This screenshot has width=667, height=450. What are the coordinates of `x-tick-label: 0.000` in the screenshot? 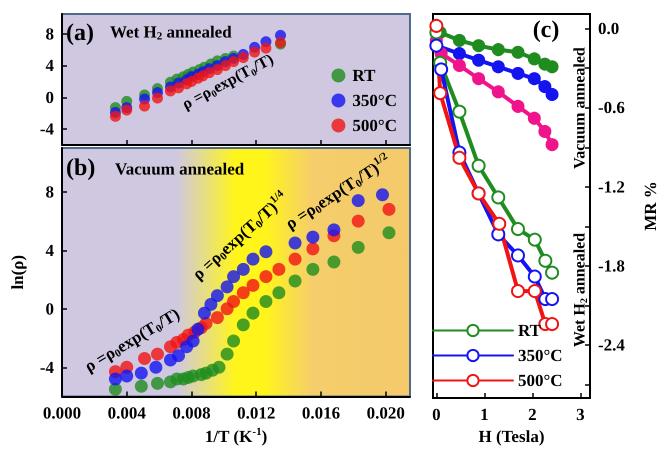 It's located at (62, 413).